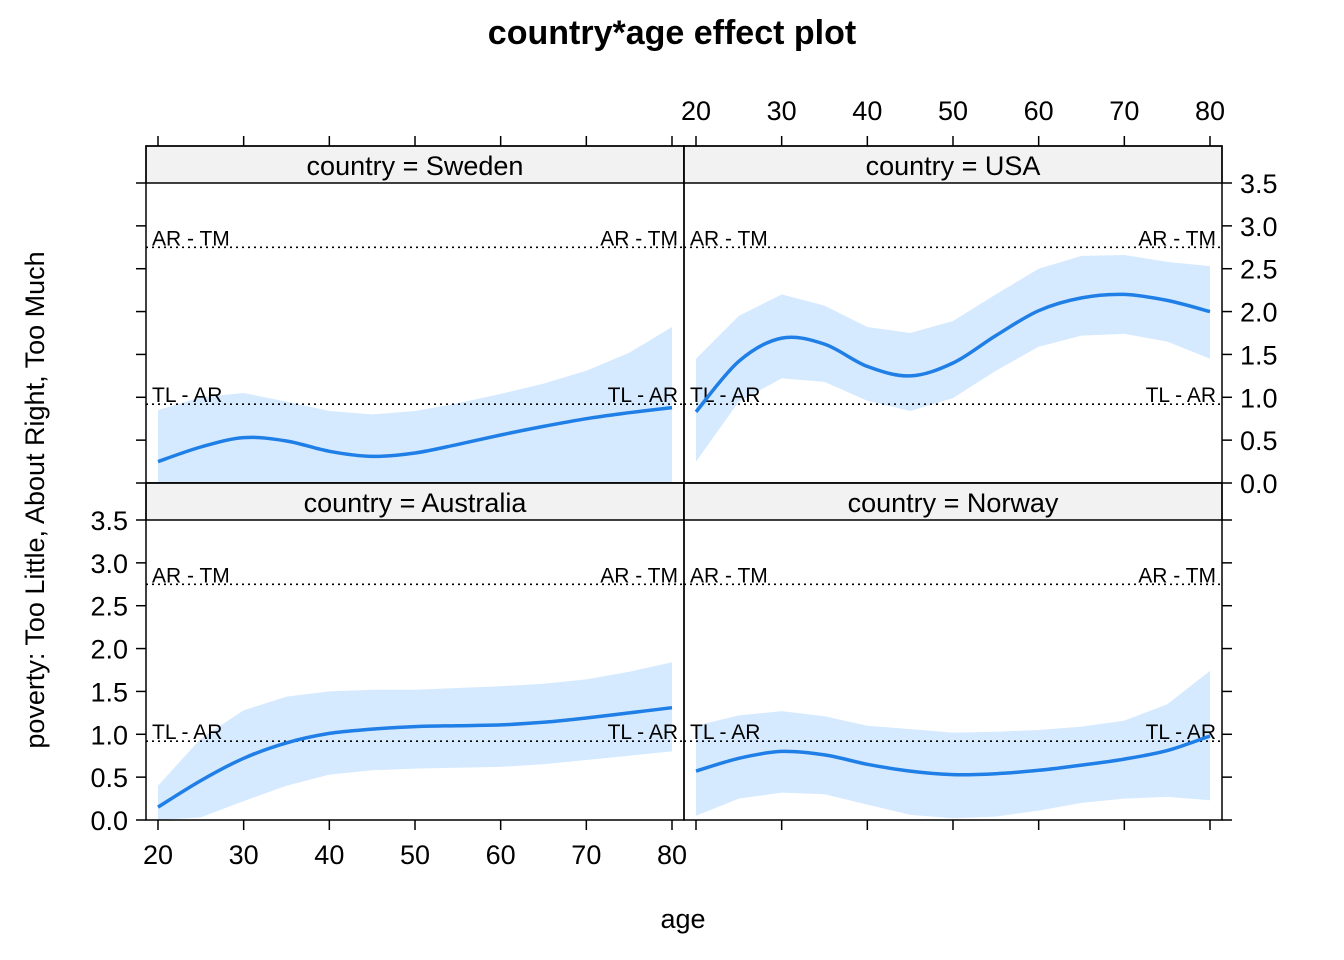 This screenshot has width=1344, height=960. Describe the element at coordinates (415, 166) in the screenshot. I see `strip-label-sweden: country = Sweden` at that location.